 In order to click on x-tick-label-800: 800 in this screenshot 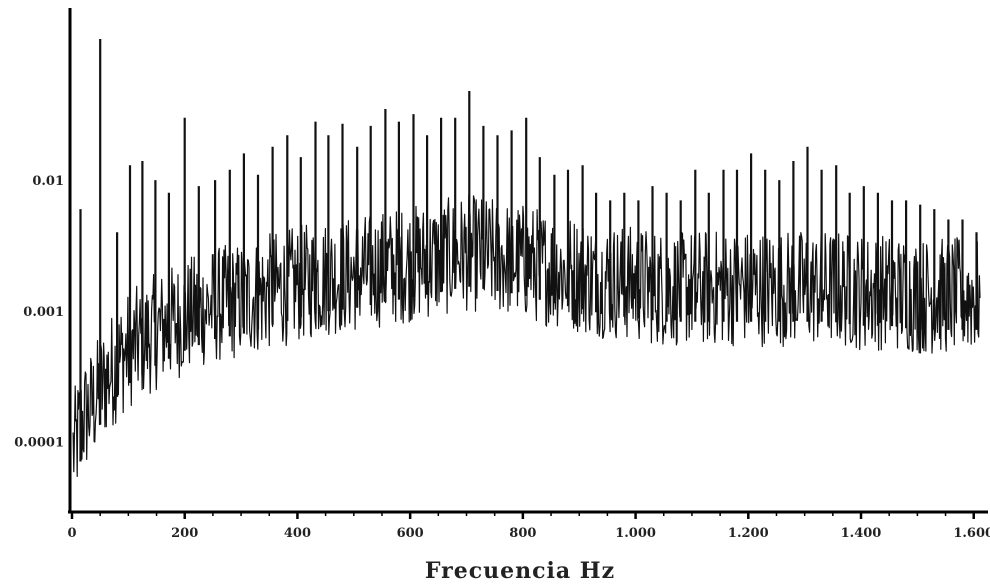, I will do `click(522, 533)`.